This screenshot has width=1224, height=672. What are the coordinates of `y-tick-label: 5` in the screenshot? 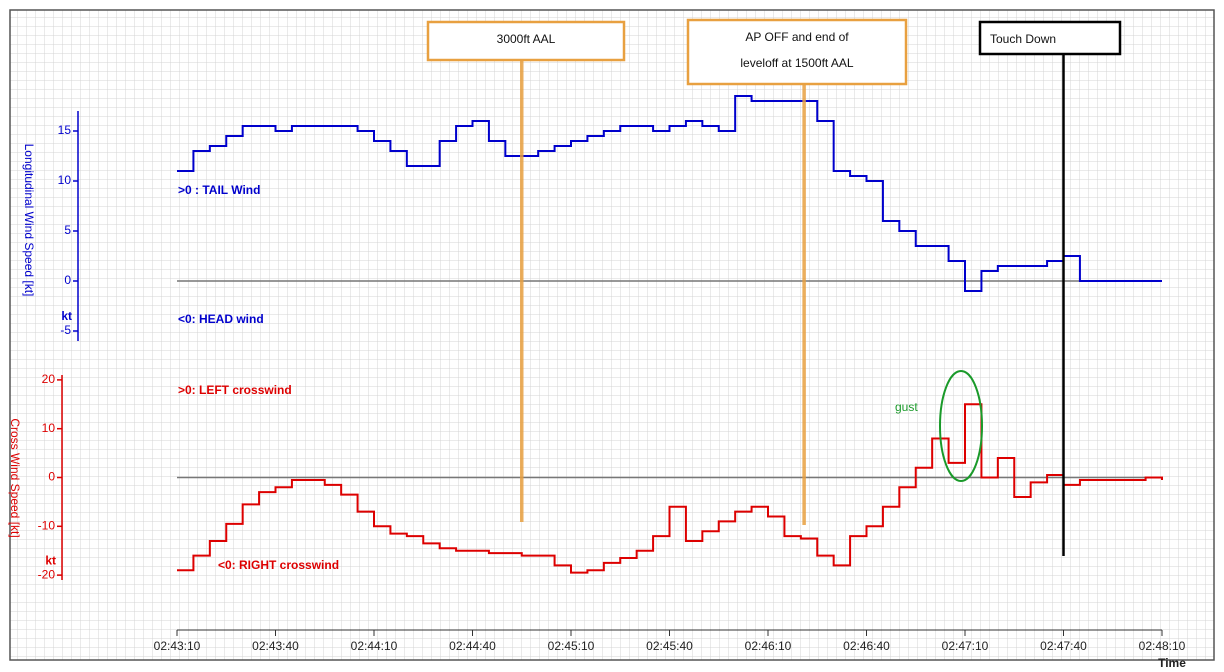 It's located at (67, 230).